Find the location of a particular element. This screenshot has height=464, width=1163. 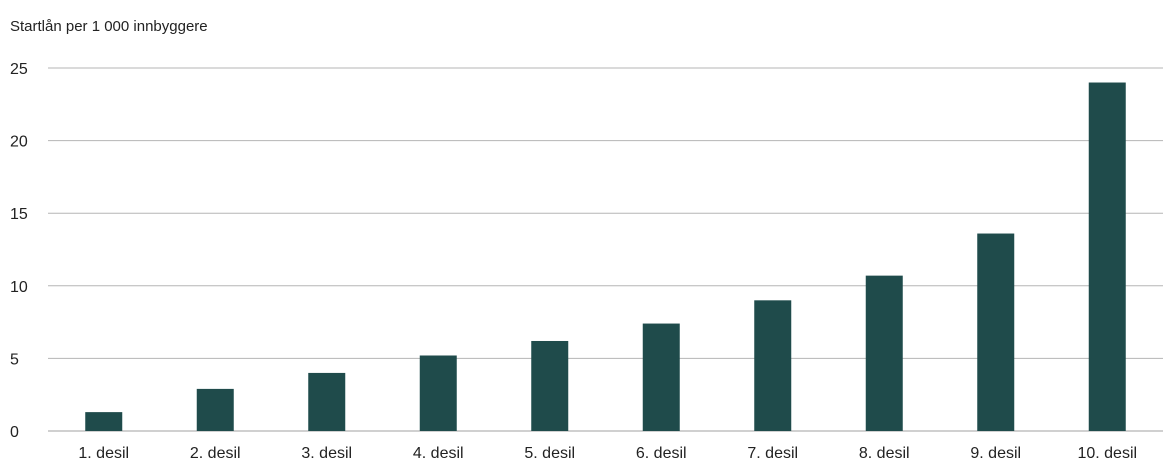

y-tick-label: 5 is located at coordinates (14, 359).